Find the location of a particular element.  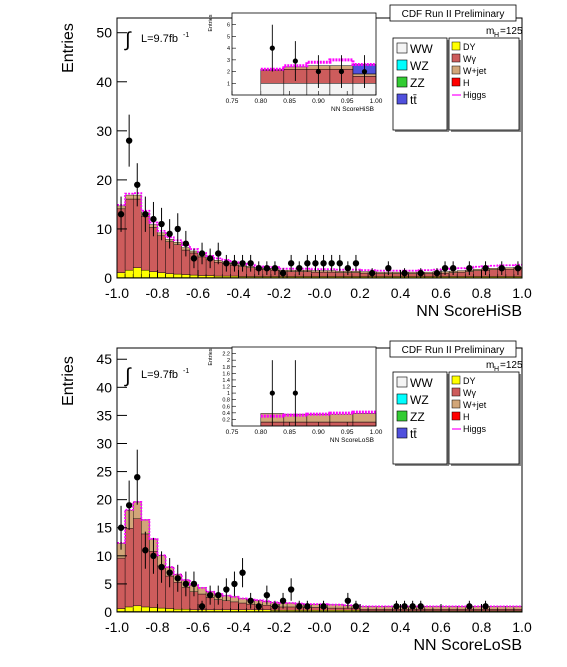

inset-y-tick-label: 0.6 is located at coordinates (226, 407).